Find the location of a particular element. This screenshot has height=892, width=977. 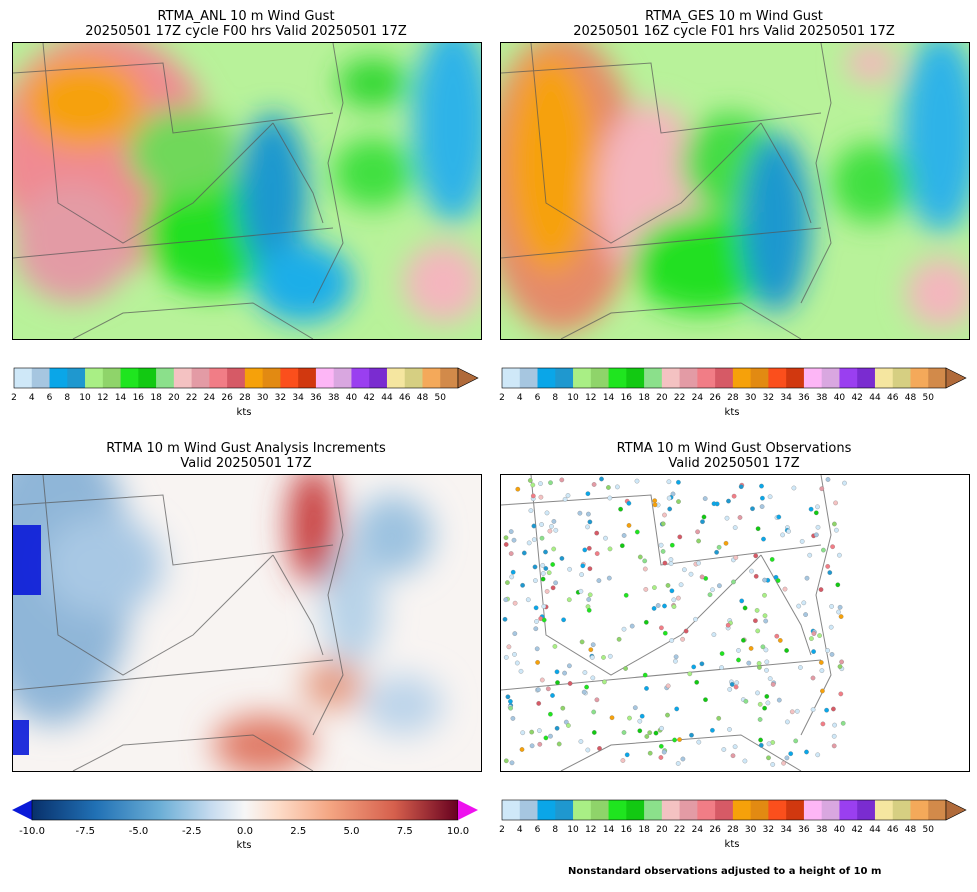

increment-colorbar-unit: kts is located at coordinates (244, 845).